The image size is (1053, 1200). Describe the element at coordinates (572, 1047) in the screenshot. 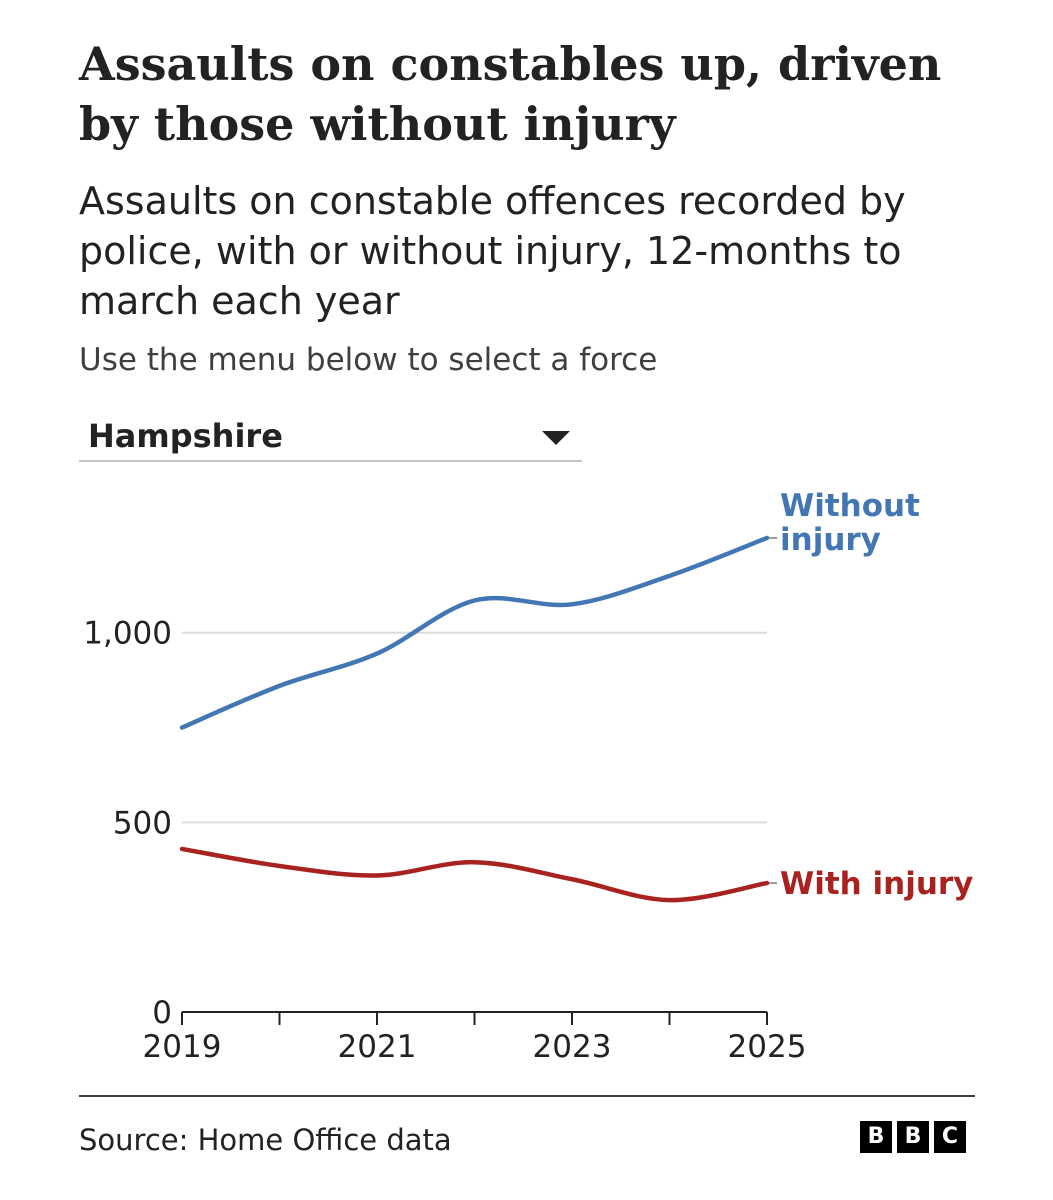

I see `x-tick-label: 2023` at that location.